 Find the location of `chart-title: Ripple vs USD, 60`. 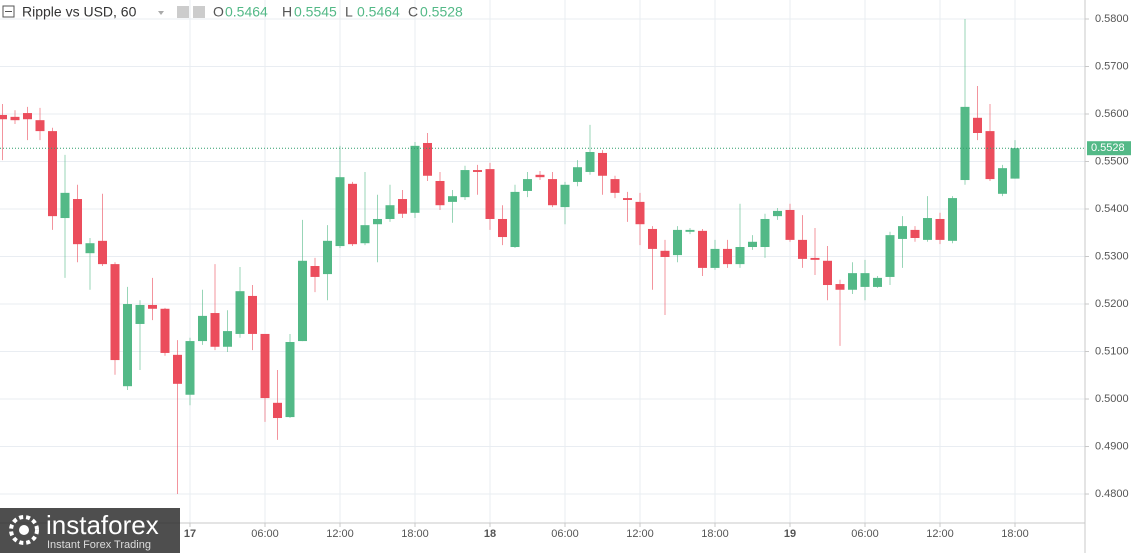

chart-title: Ripple vs USD, 60 is located at coordinates (79, 12).